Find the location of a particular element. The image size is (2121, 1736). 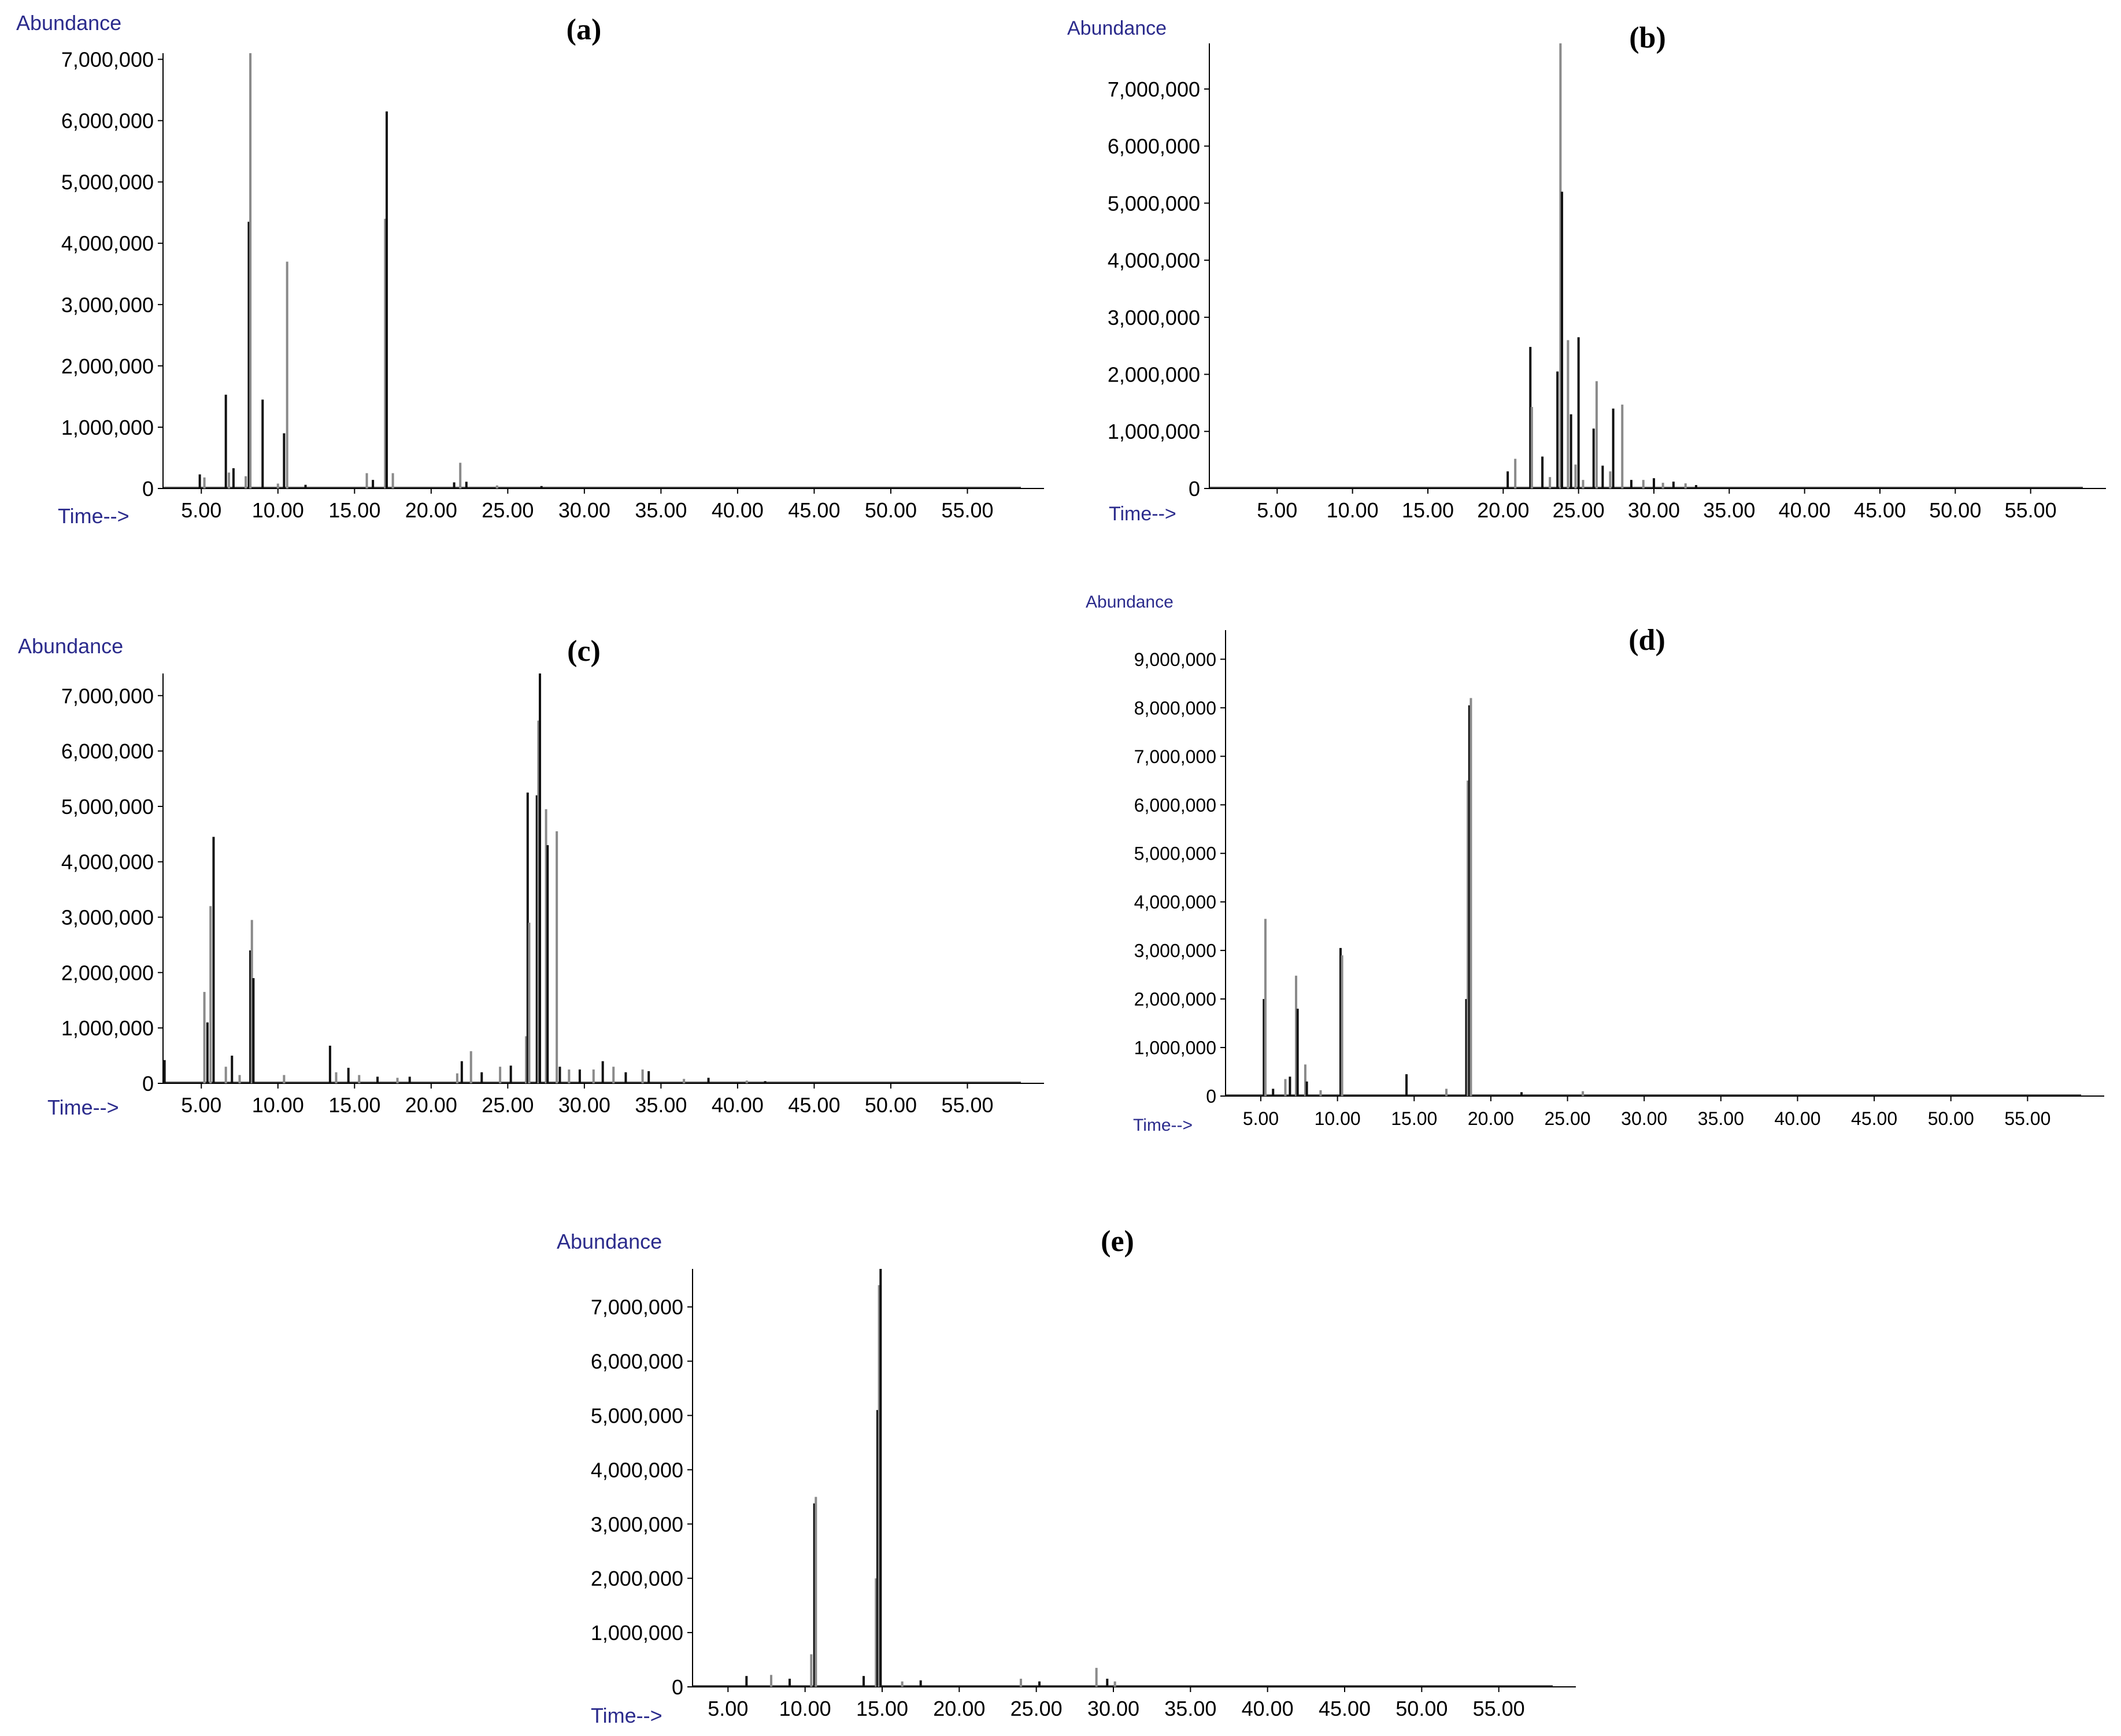

y-tick-label: 9,000,000 is located at coordinates (1175, 659).